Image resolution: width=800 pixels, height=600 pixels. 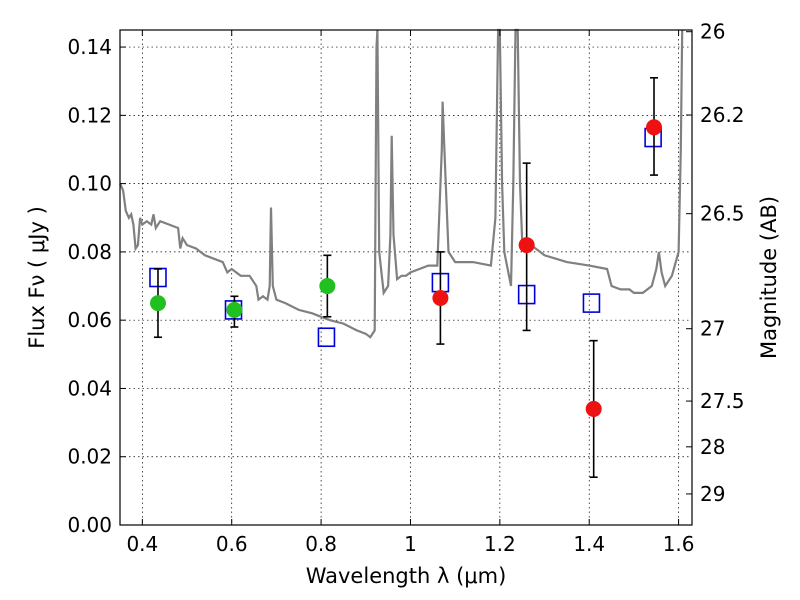 I want to click on y-tick-label: 0.10, so click(x=89, y=184).